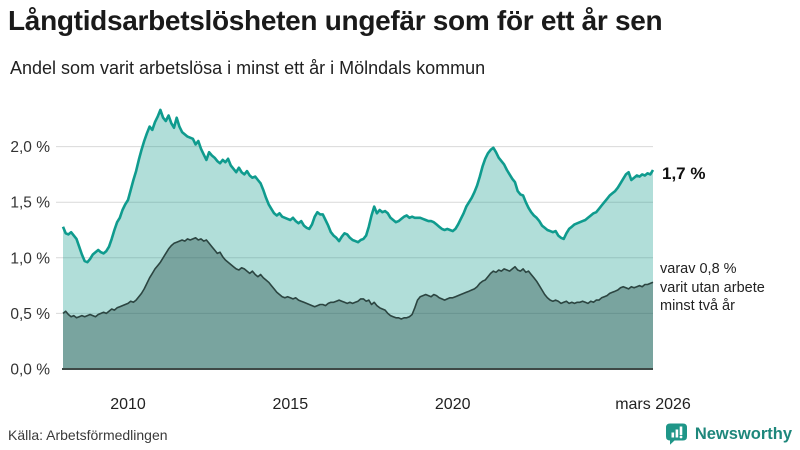  I want to click on series-end-label-secondary-line3: minst två år, so click(697, 306).